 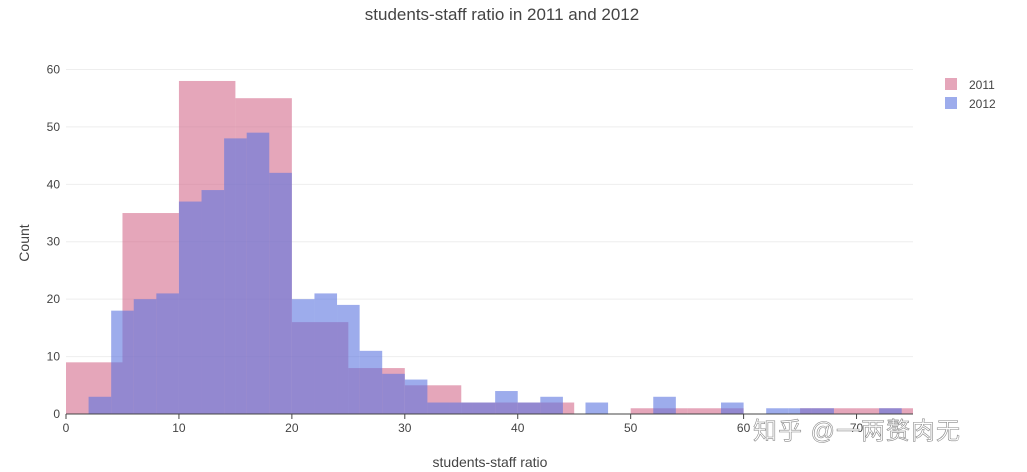 What do you see at coordinates (54, 184) in the screenshot?
I see `y-tick-label: 40` at bounding box center [54, 184].